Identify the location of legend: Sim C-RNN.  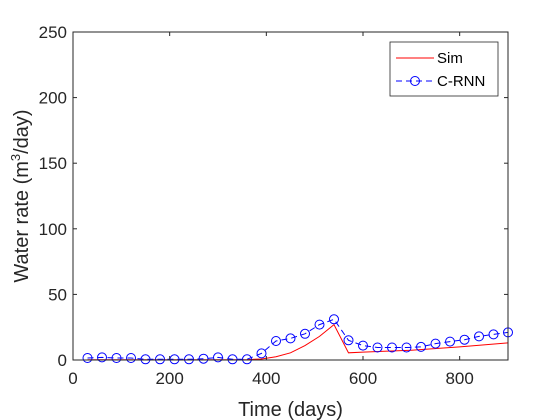
(444, 69).